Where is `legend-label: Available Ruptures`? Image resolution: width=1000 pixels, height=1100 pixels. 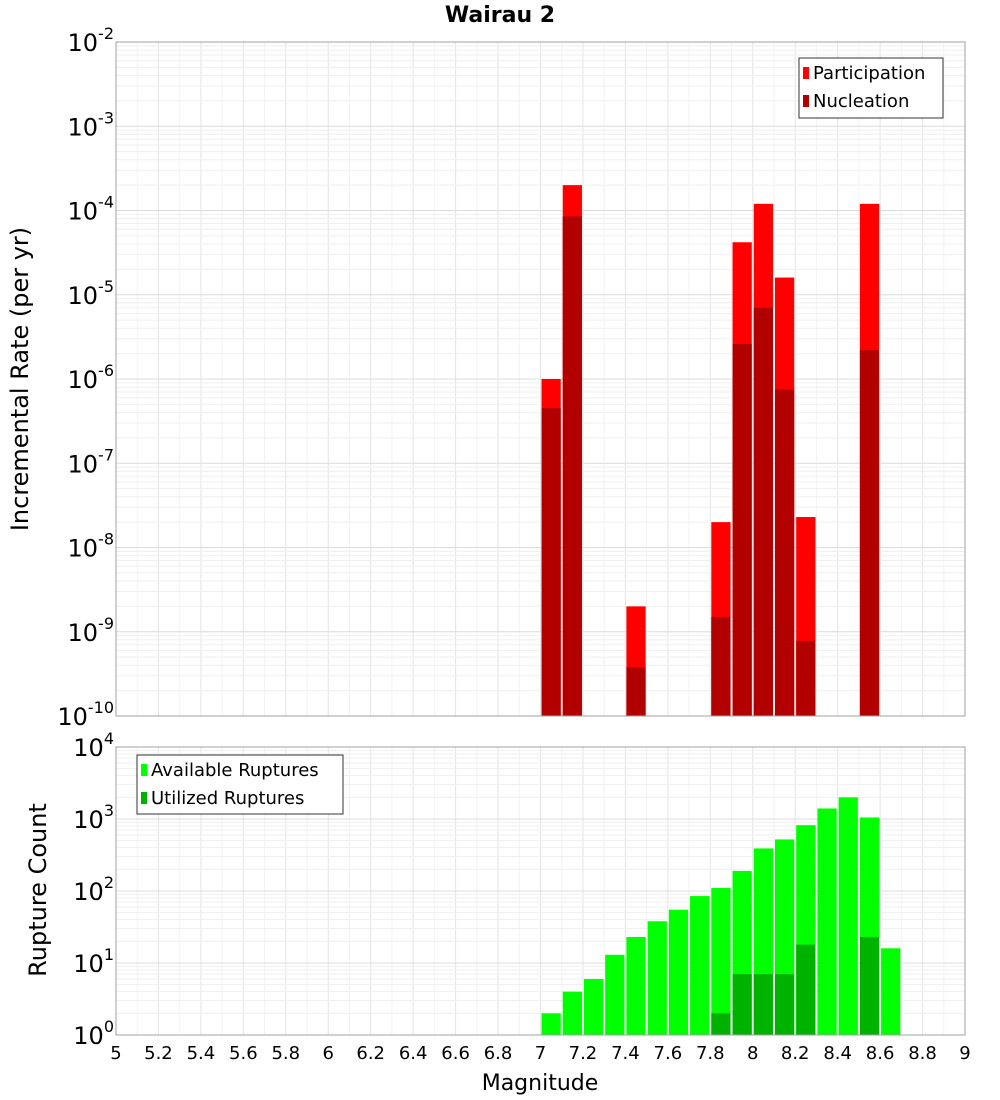 legend-label: Available Ruptures is located at coordinates (235, 770).